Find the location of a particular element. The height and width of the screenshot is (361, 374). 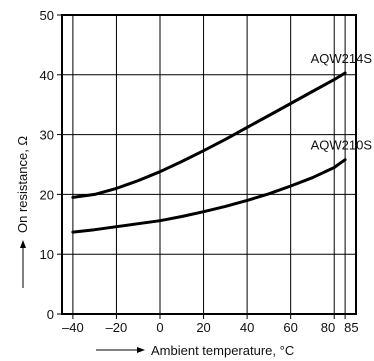

x-axis-arrow-head is located at coordinates (141, 350).